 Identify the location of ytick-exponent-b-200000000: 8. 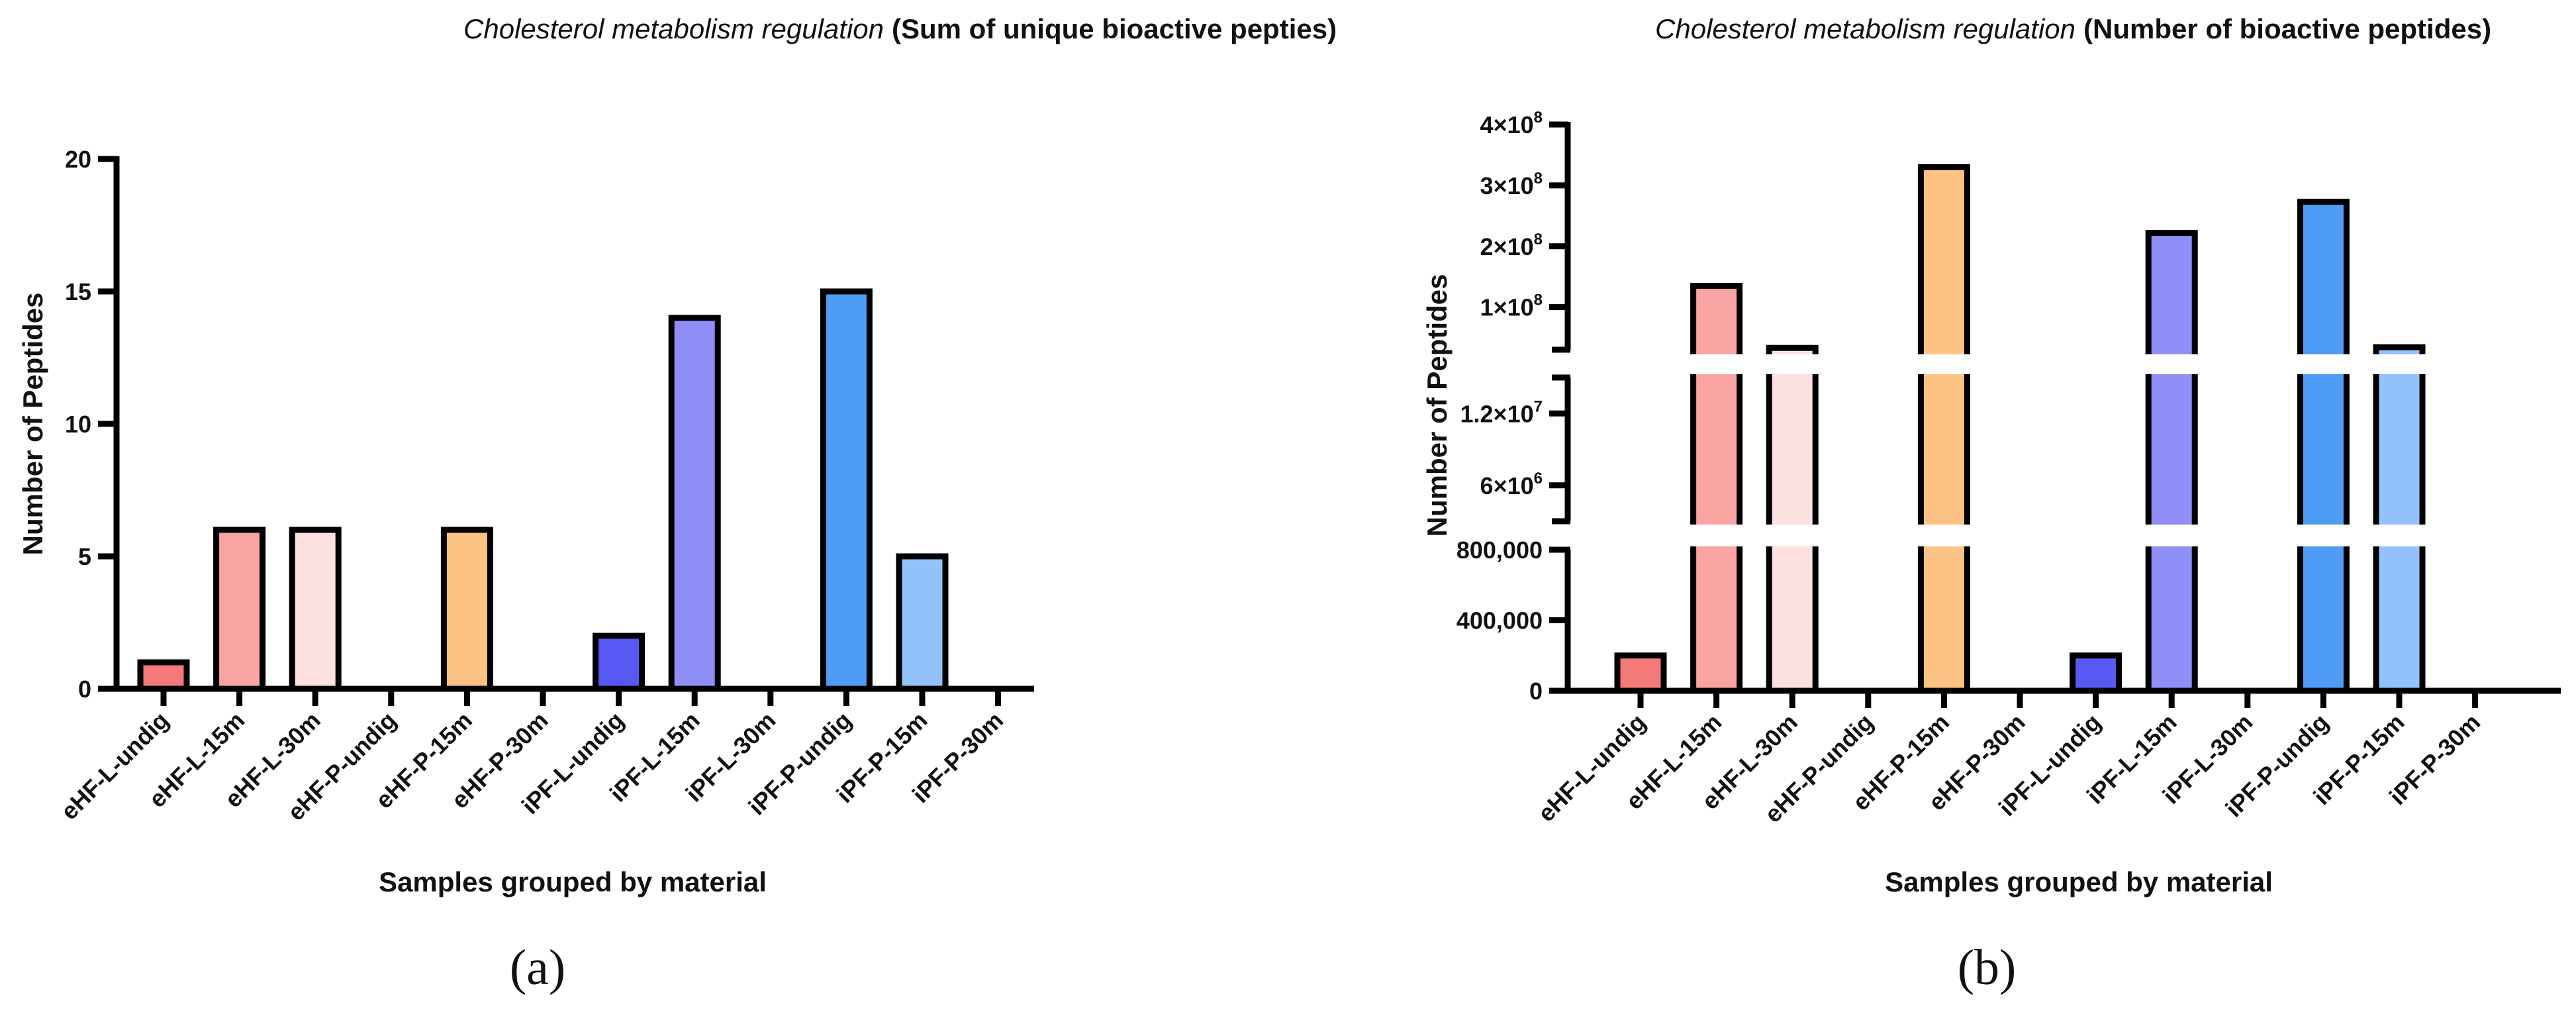
(1538, 239).